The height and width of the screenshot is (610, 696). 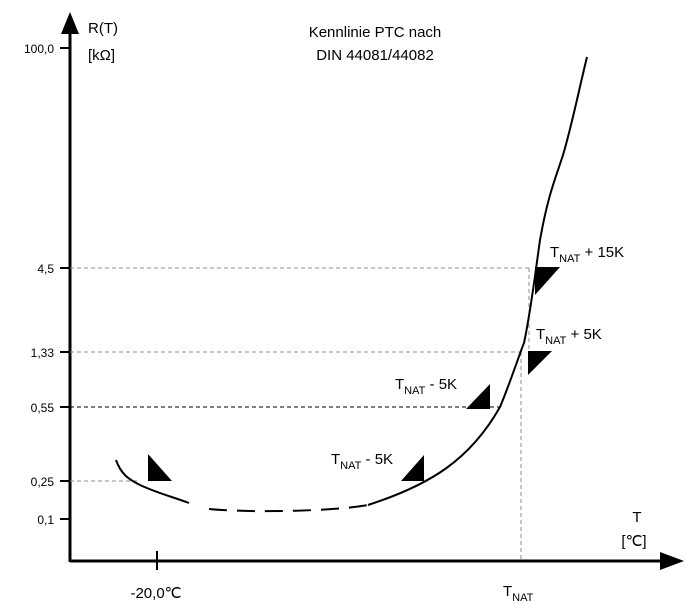 What do you see at coordinates (587, 254) in the screenshot?
I see `label-tnat-plus15k: TNAT + 15K` at bounding box center [587, 254].